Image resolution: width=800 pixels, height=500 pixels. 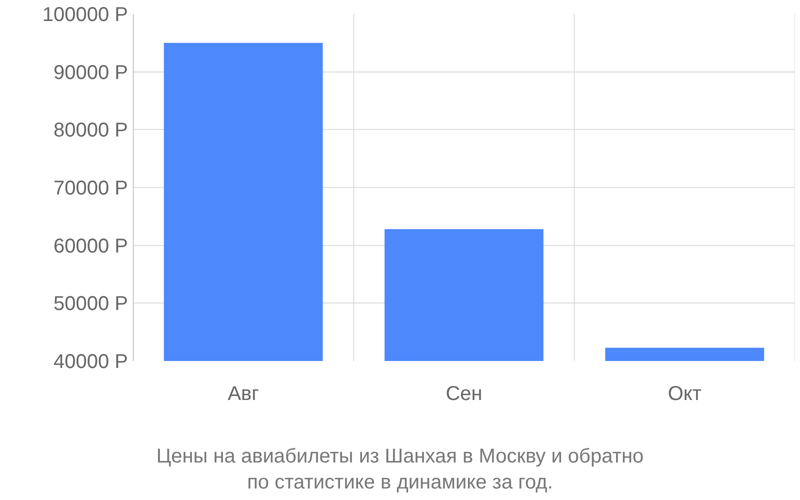 I want to click on y-tick-label: 70000 Р, so click(x=90, y=189).